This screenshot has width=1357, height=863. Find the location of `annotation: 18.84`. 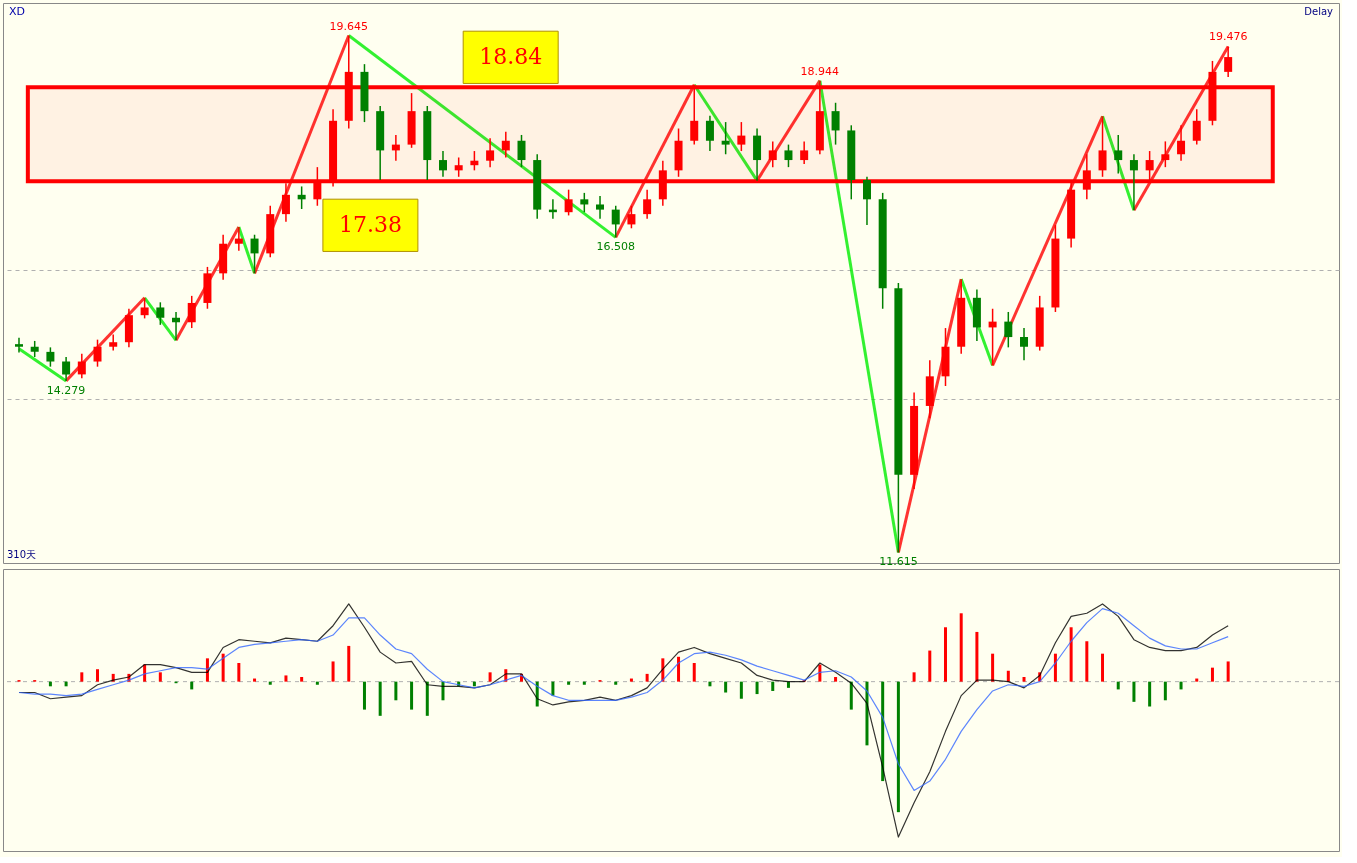

annotation: 18.84 is located at coordinates (511, 57).